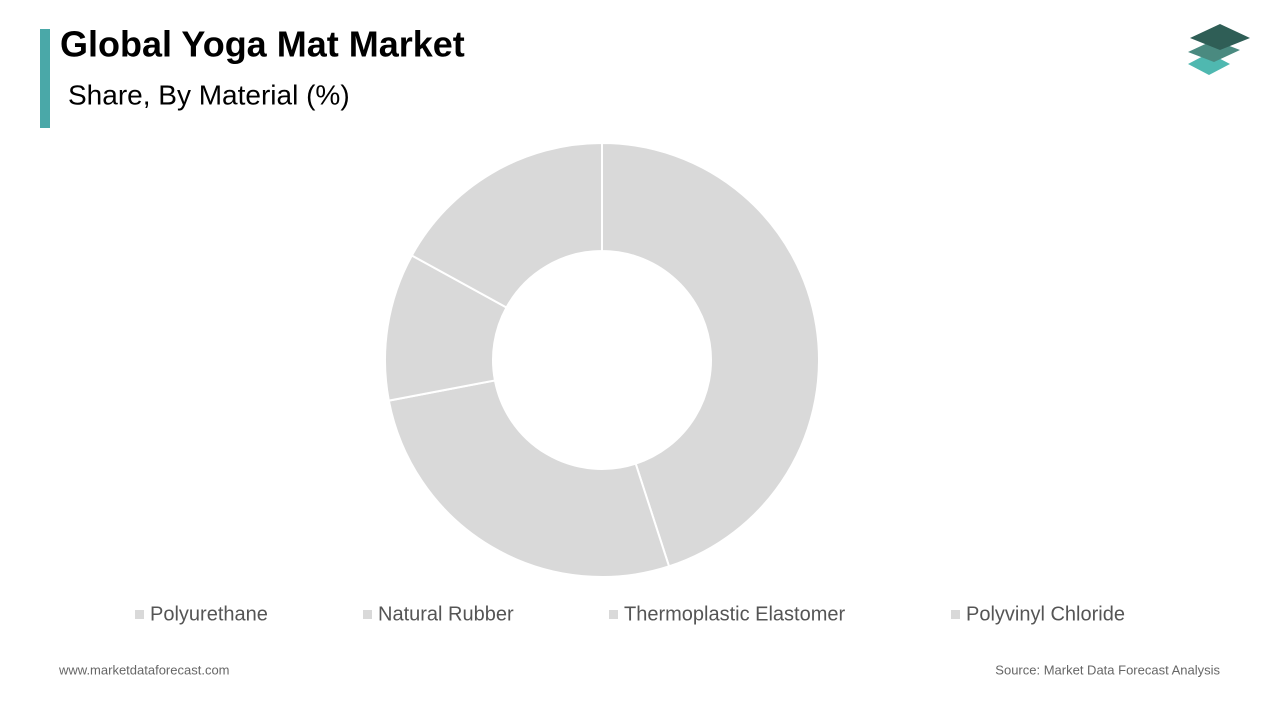 This screenshot has width=1280, height=725. Describe the element at coordinates (45, 78) in the screenshot. I see `title-accent` at that location.